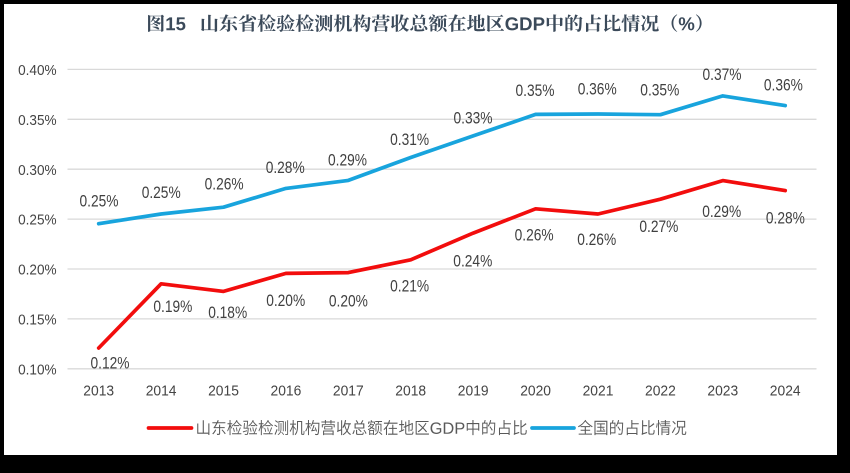  What do you see at coordinates (472, 261) in the screenshot?
I see `svg-text: 0.24%` at bounding box center [472, 261].